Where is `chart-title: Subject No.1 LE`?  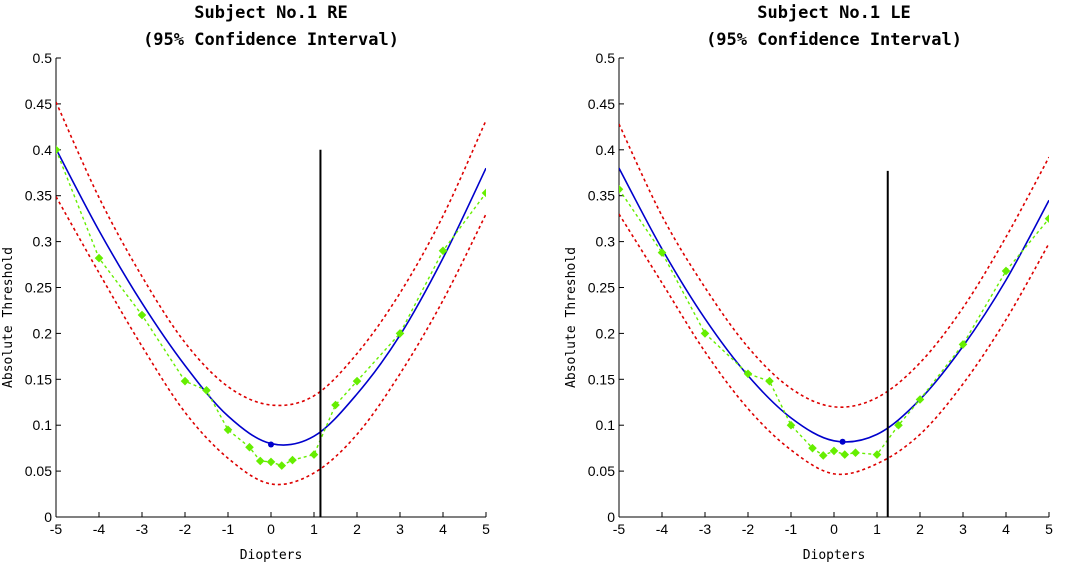 chart-title: Subject No.1 LE is located at coordinates (834, 13).